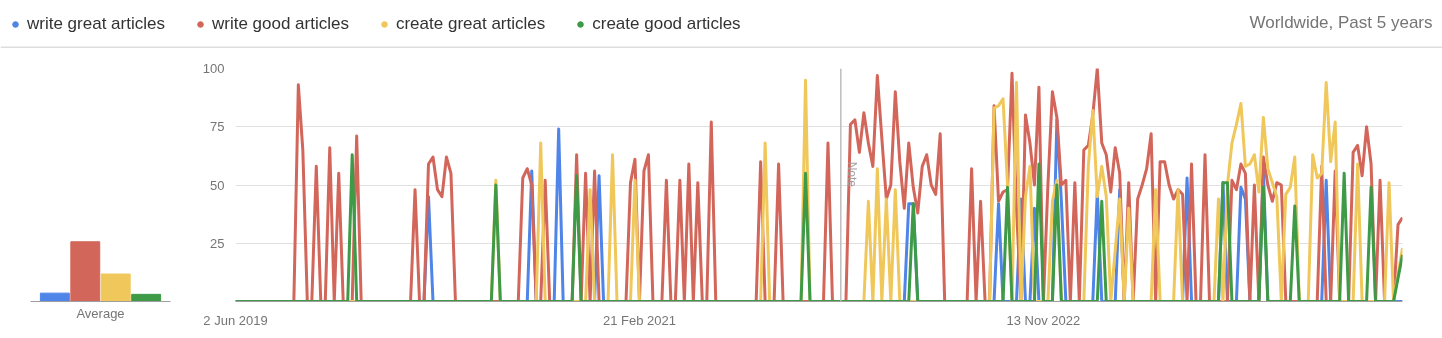  I want to click on y-tick-label: 50, so click(217, 185).